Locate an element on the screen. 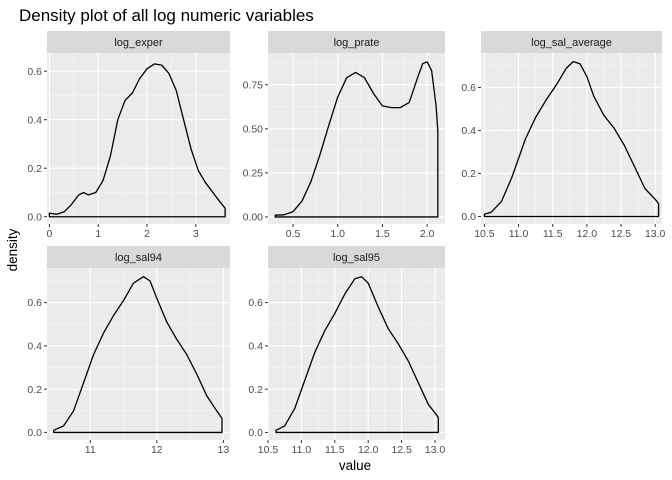  facet-strip-label: log_exper is located at coordinates (138, 43).